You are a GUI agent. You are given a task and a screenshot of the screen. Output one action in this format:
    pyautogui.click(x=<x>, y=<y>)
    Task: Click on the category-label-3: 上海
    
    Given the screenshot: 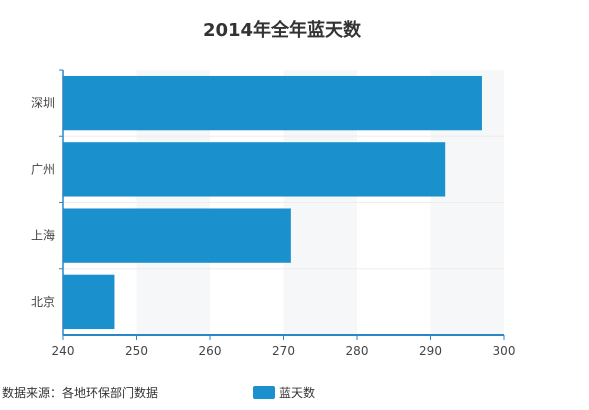 What is the action you would take?
    pyautogui.click(x=43, y=235)
    